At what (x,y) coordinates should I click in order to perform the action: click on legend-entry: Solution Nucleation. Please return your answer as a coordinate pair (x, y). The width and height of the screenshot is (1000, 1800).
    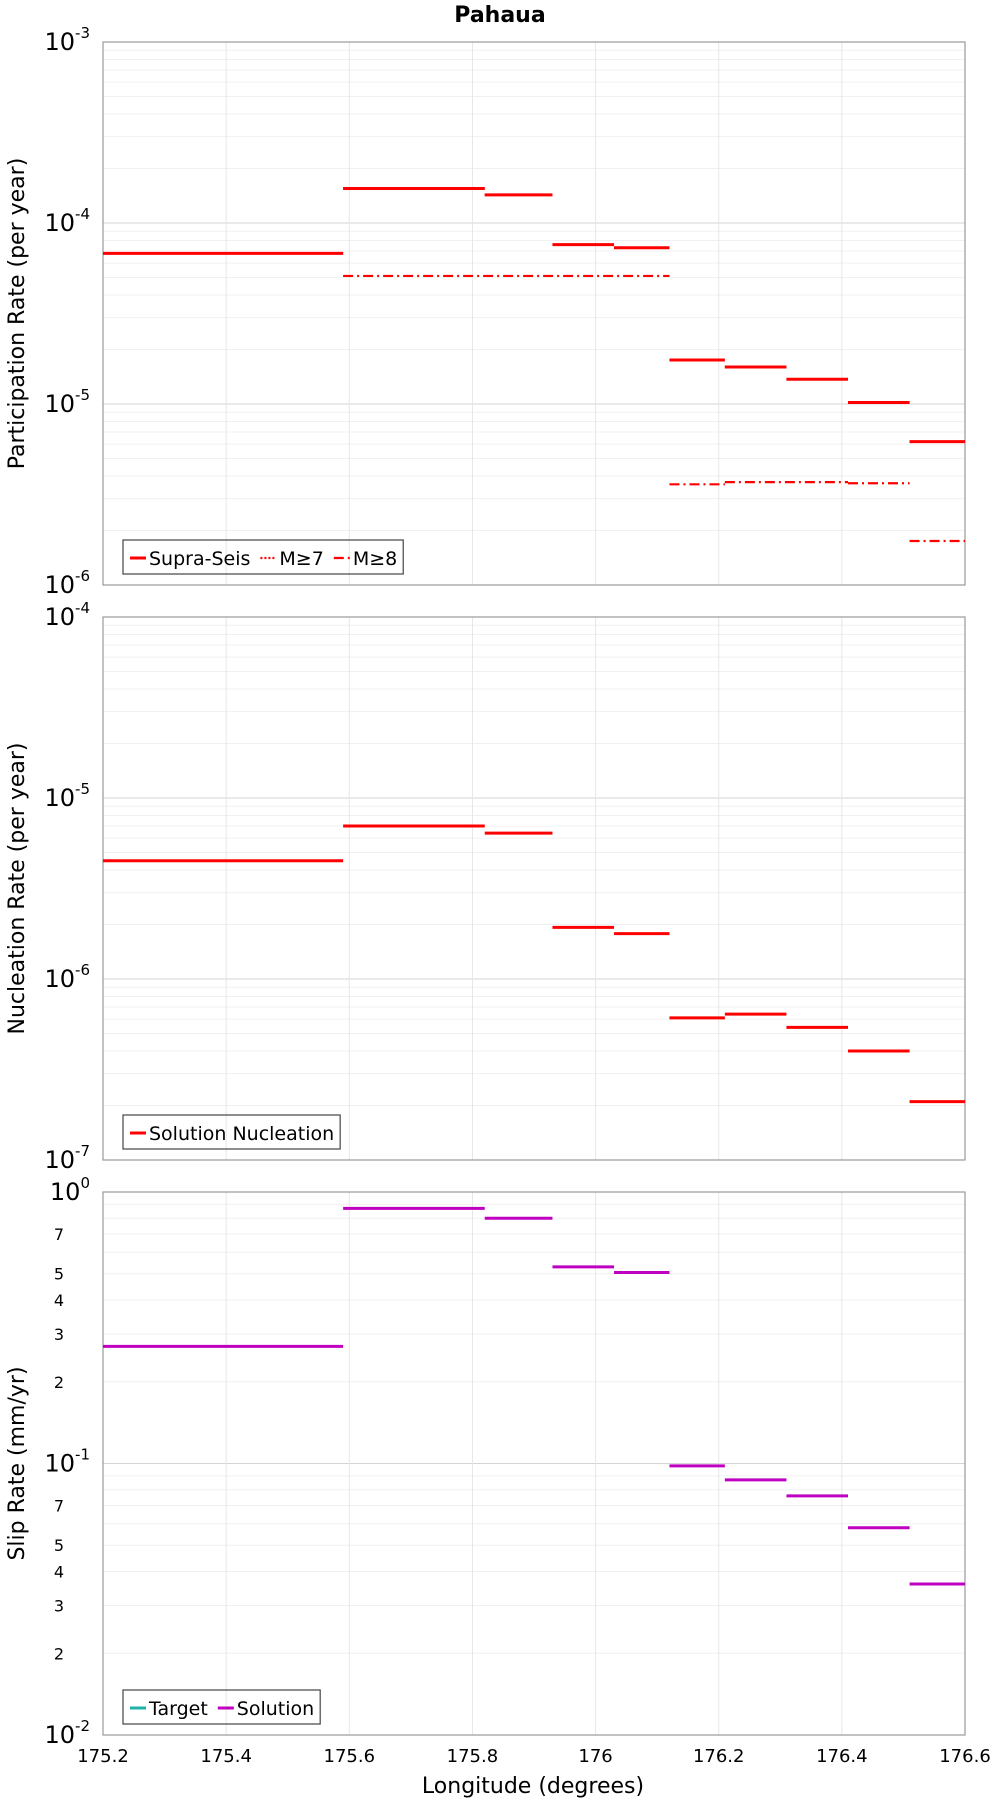
    Looking at the image, I should click on (241, 1134).